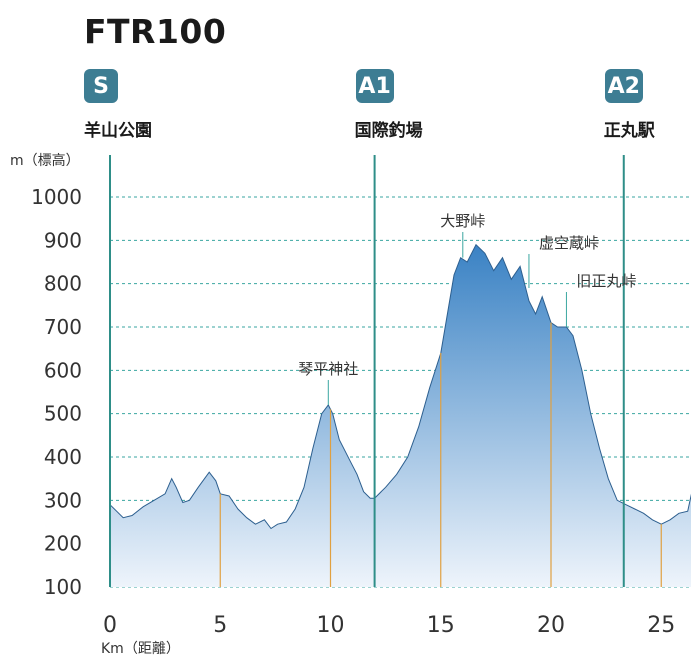  What do you see at coordinates (63, 284) in the screenshot?
I see `y-tick-label: 800` at bounding box center [63, 284].